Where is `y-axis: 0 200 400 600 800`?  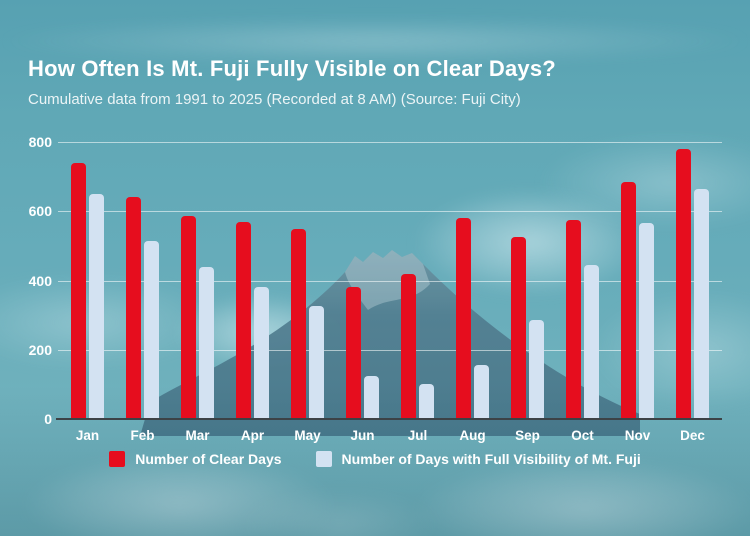 y-axis: 0 200 400 600 800 is located at coordinates (36, 280).